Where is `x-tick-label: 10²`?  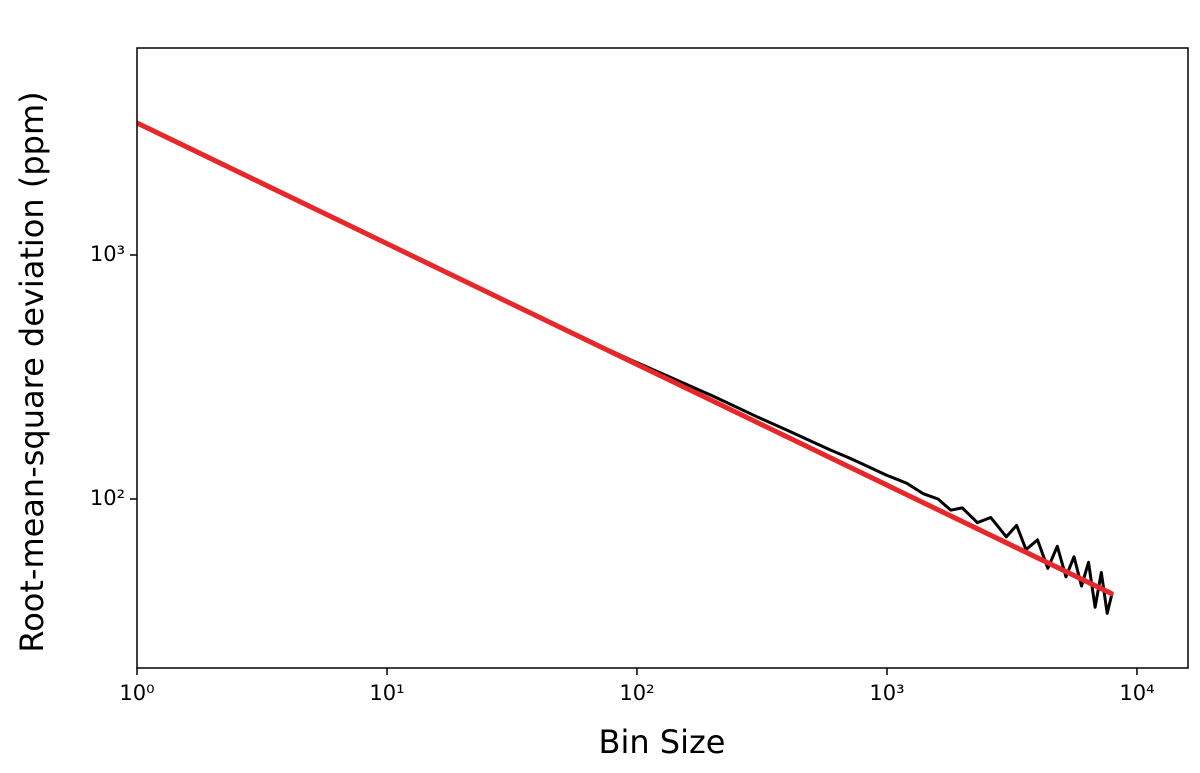 x-tick-label: 10² is located at coordinates (636, 693).